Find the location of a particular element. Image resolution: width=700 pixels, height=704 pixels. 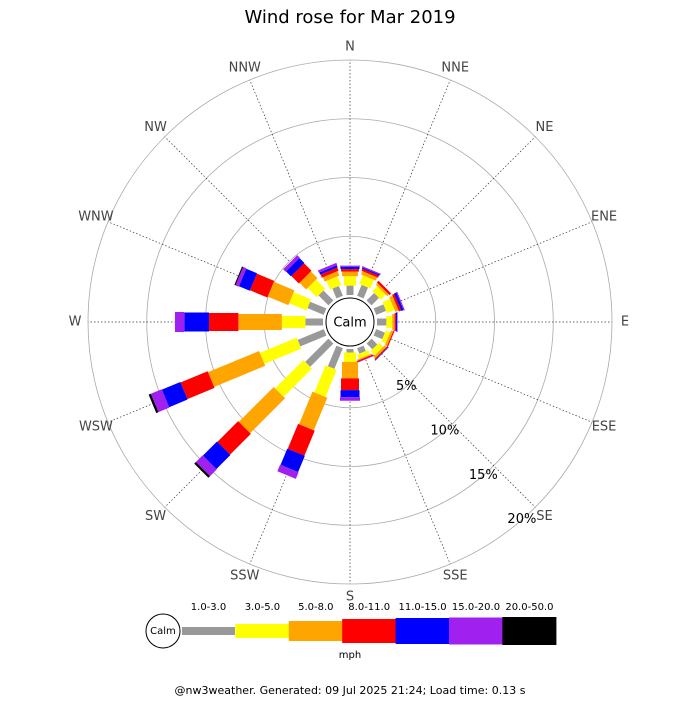

chart-title: Wind rose for Mar 2019 is located at coordinates (349, 17).